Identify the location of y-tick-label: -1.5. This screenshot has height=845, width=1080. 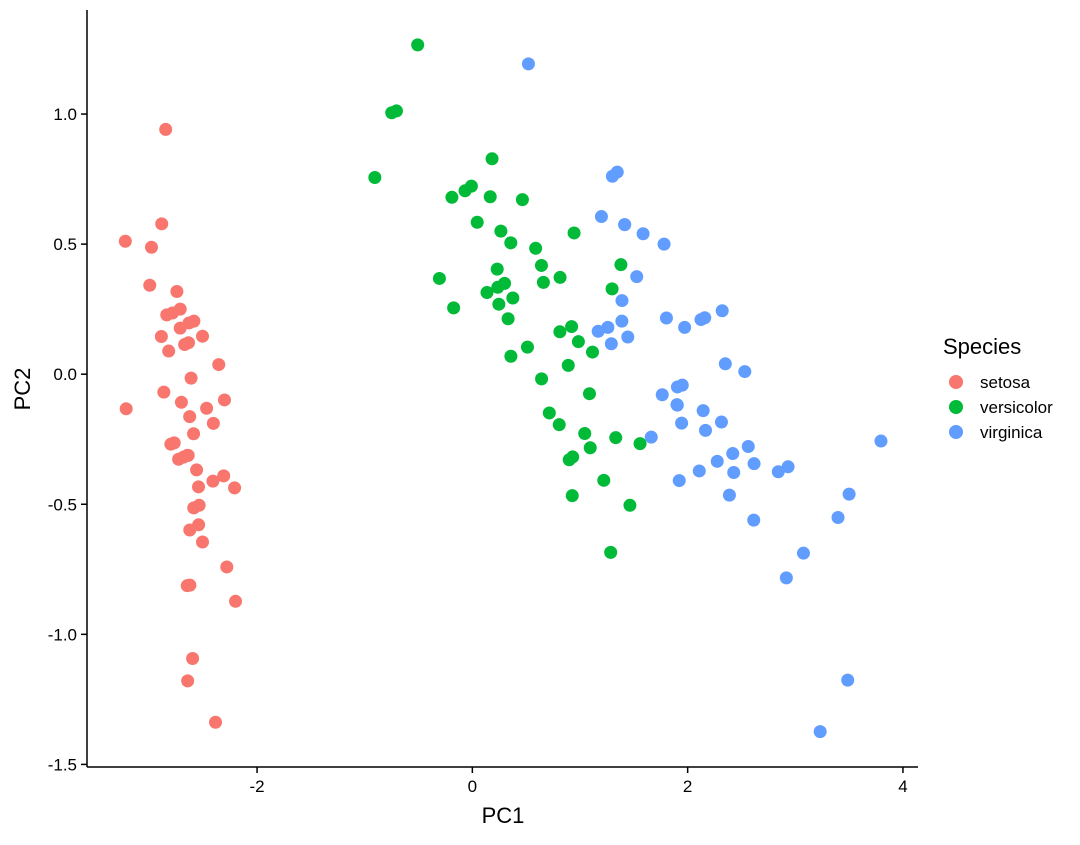
(62, 764).